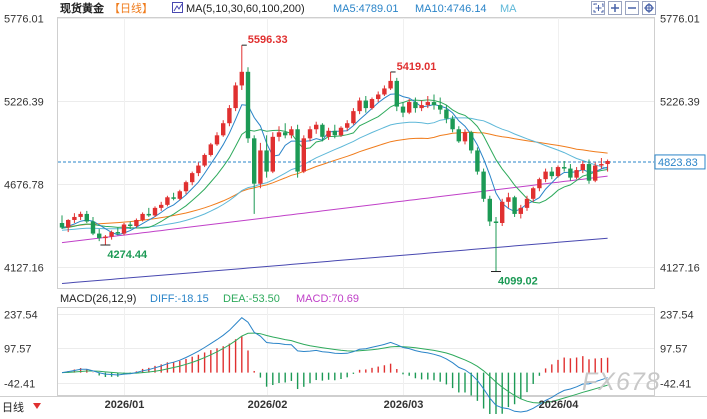  Describe the element at coordinates (24, 20) in the screenshot. I see `price-tick-left: 5776.01` at that location.